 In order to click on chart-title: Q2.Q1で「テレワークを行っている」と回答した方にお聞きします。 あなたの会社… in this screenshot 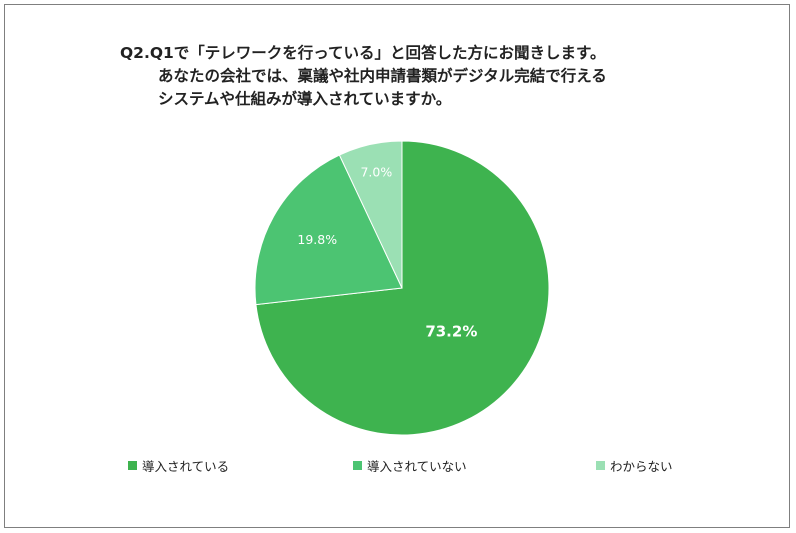, I will do `click(430, 76)`.